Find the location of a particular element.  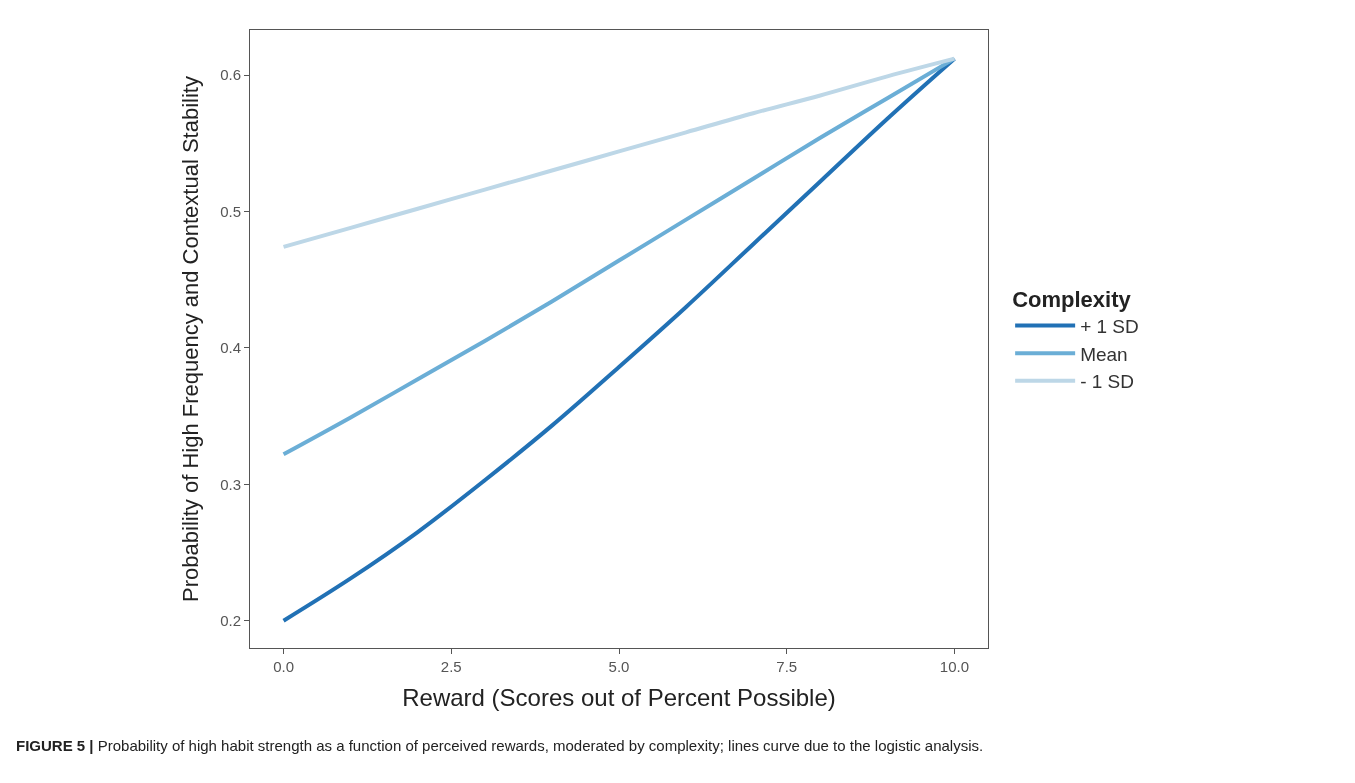

legend-label: - 1 SD is located at coordinates (1107, 382).